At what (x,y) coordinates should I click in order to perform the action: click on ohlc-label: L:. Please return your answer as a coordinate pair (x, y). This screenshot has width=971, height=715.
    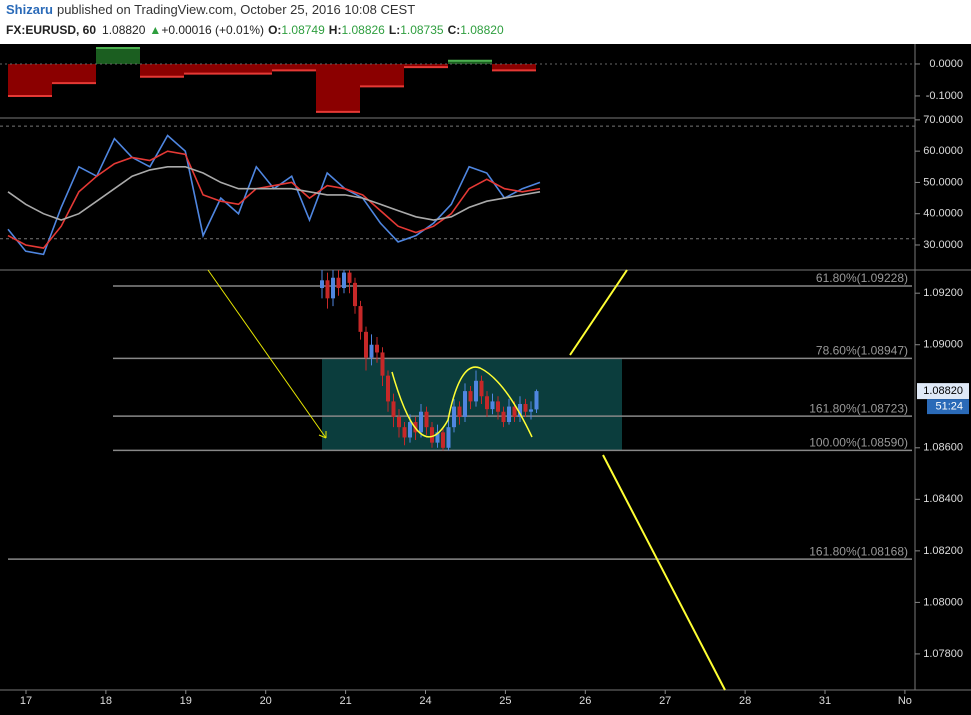
    Looking at the image, I should click on (394, 30).